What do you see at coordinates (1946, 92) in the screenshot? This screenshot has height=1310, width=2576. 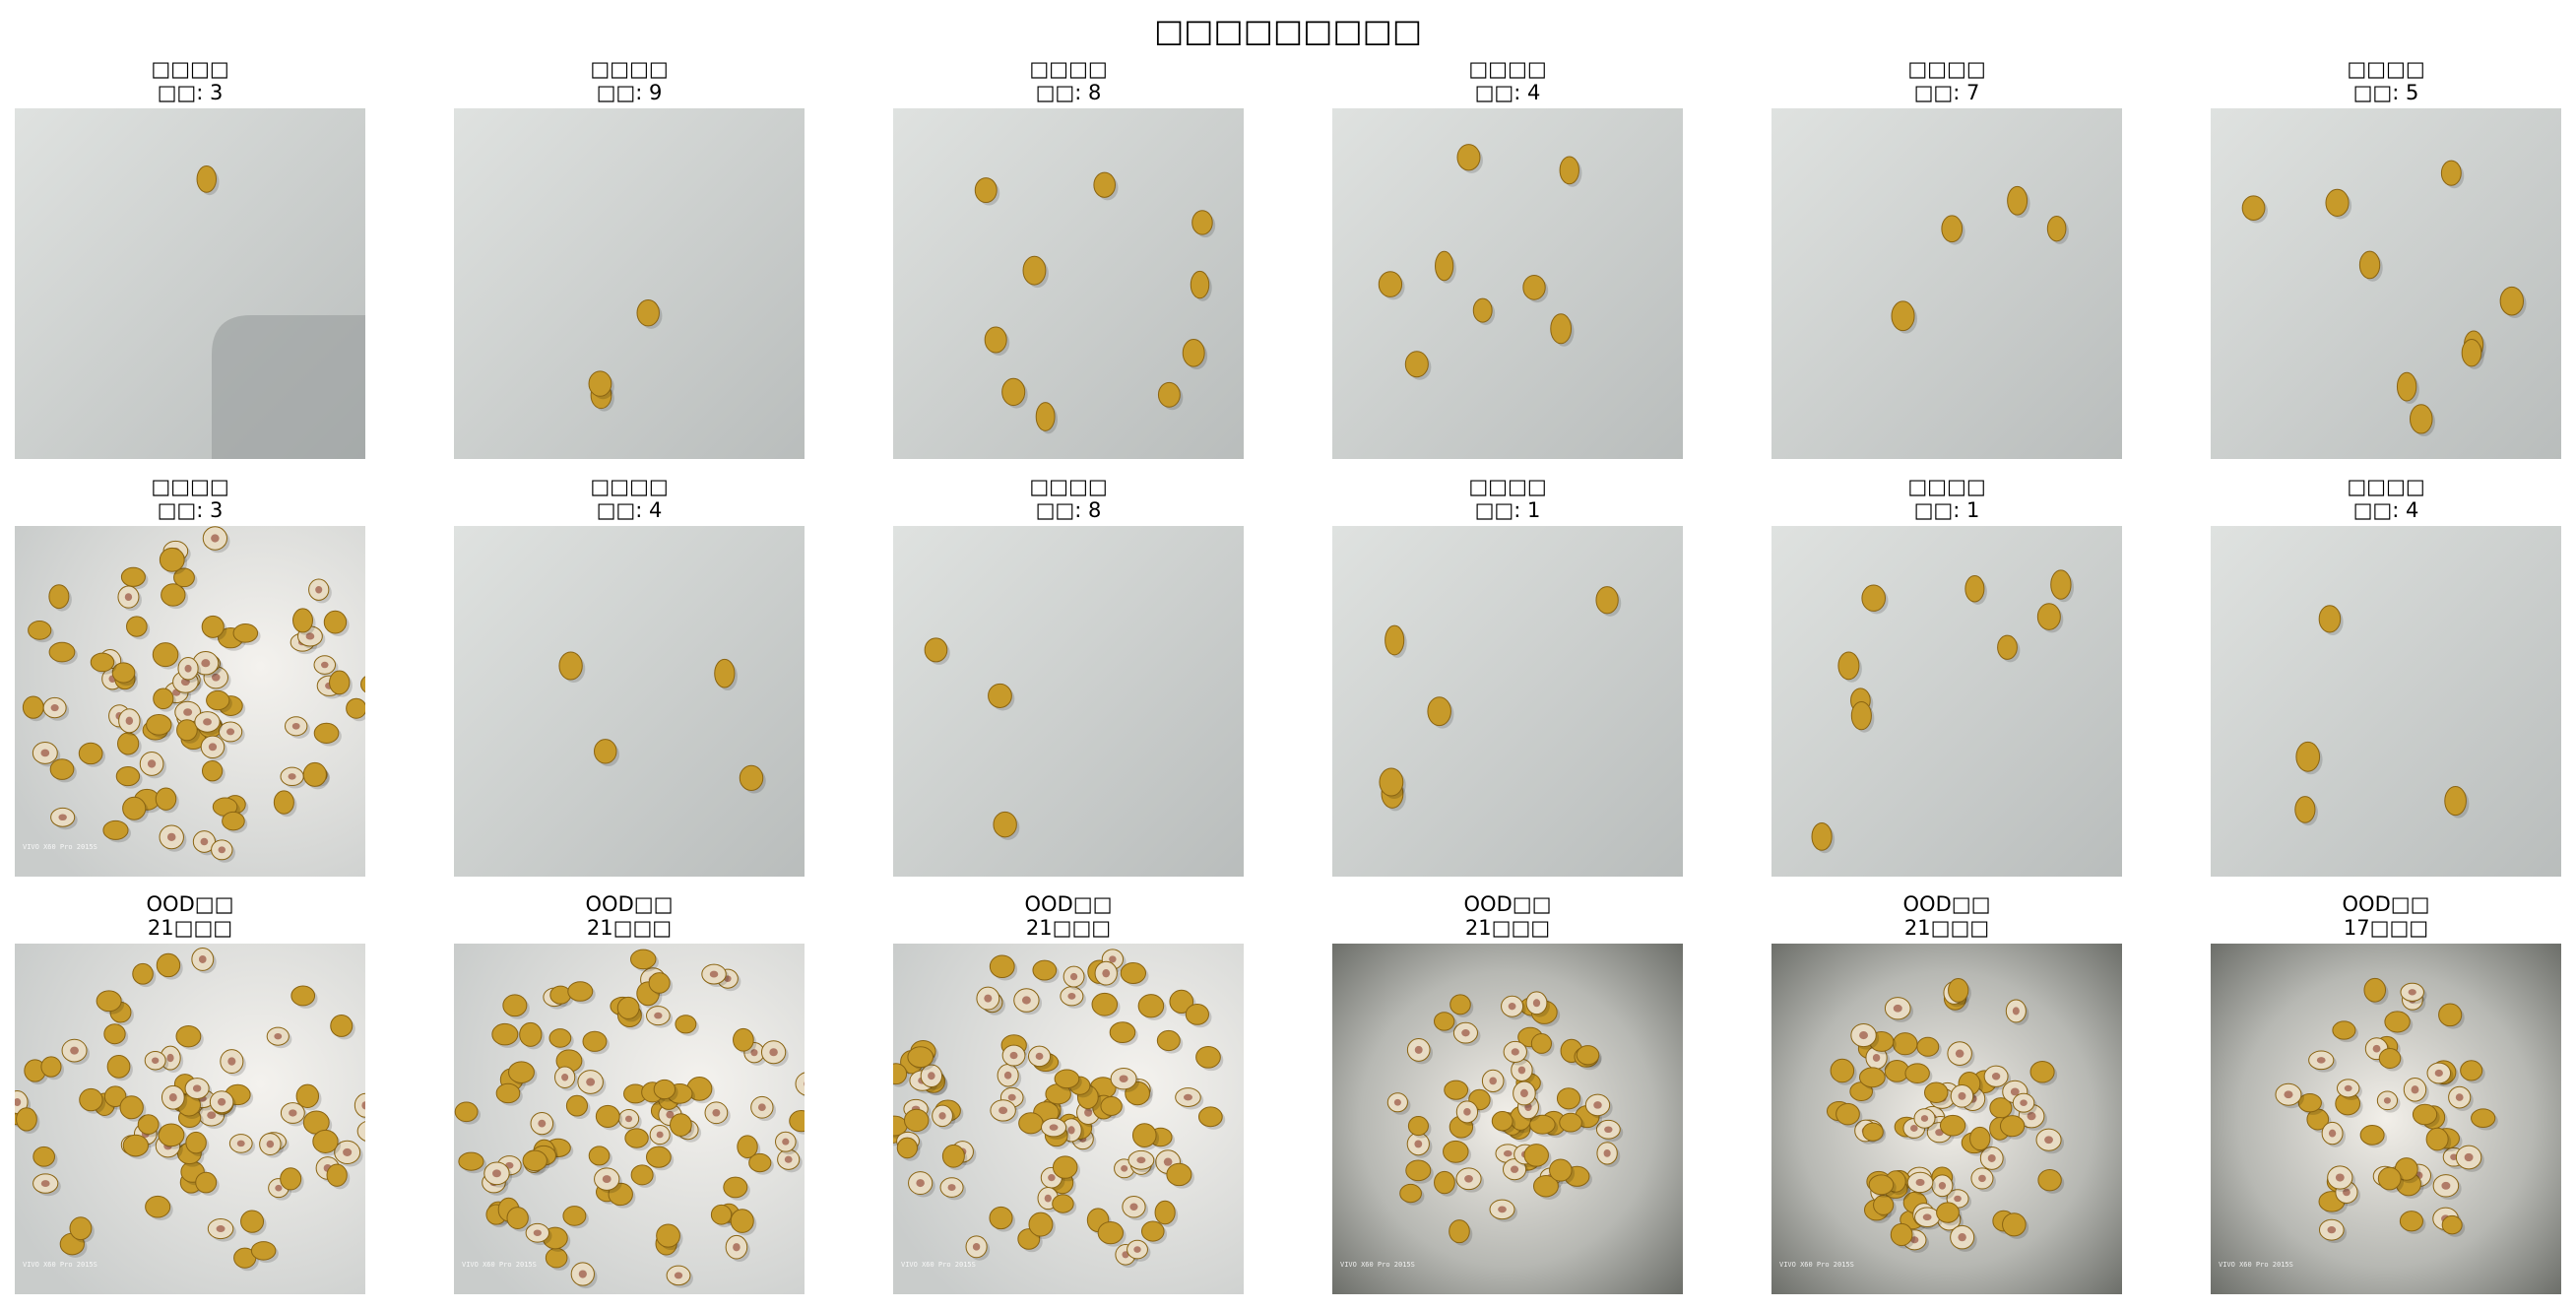 I see `panel-subtitle: □□: 7` at bounding box center [1946, 92].